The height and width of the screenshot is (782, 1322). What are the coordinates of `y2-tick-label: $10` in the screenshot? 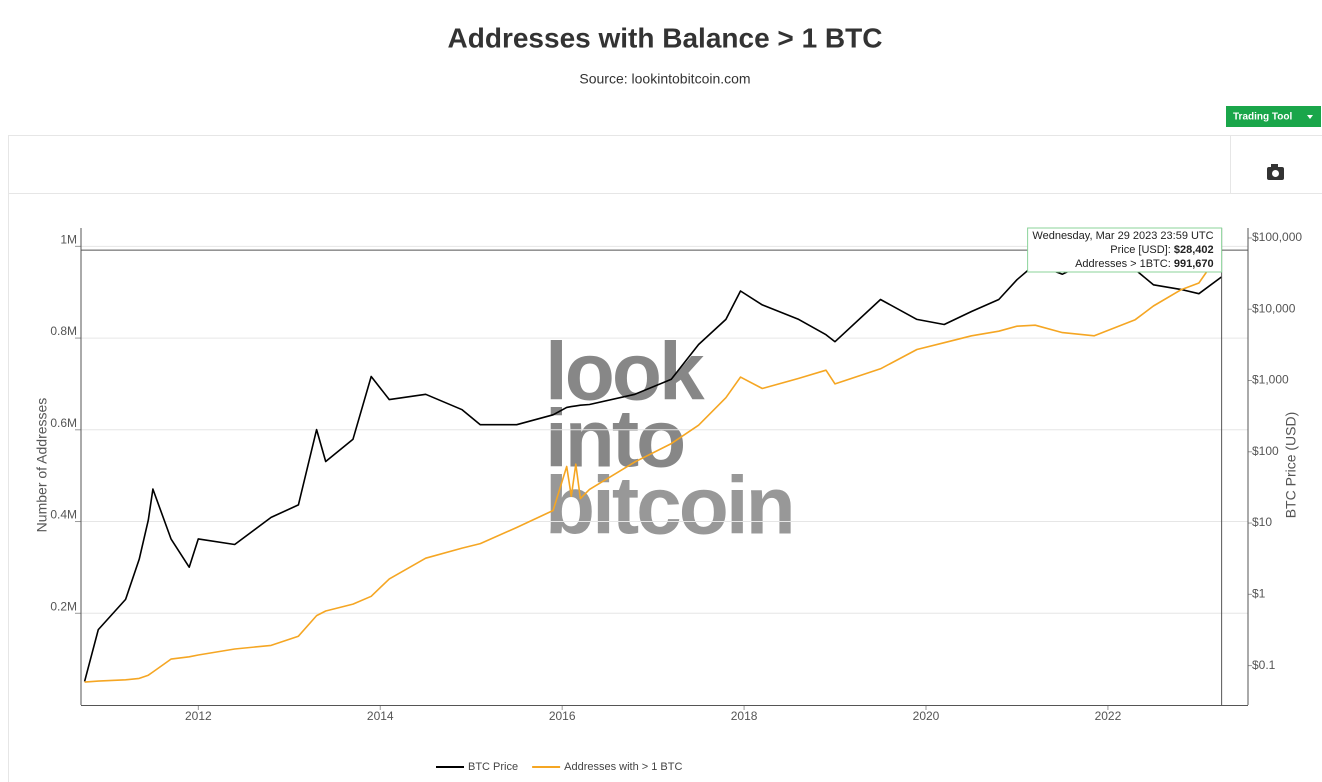 It's located at (1262, 522).